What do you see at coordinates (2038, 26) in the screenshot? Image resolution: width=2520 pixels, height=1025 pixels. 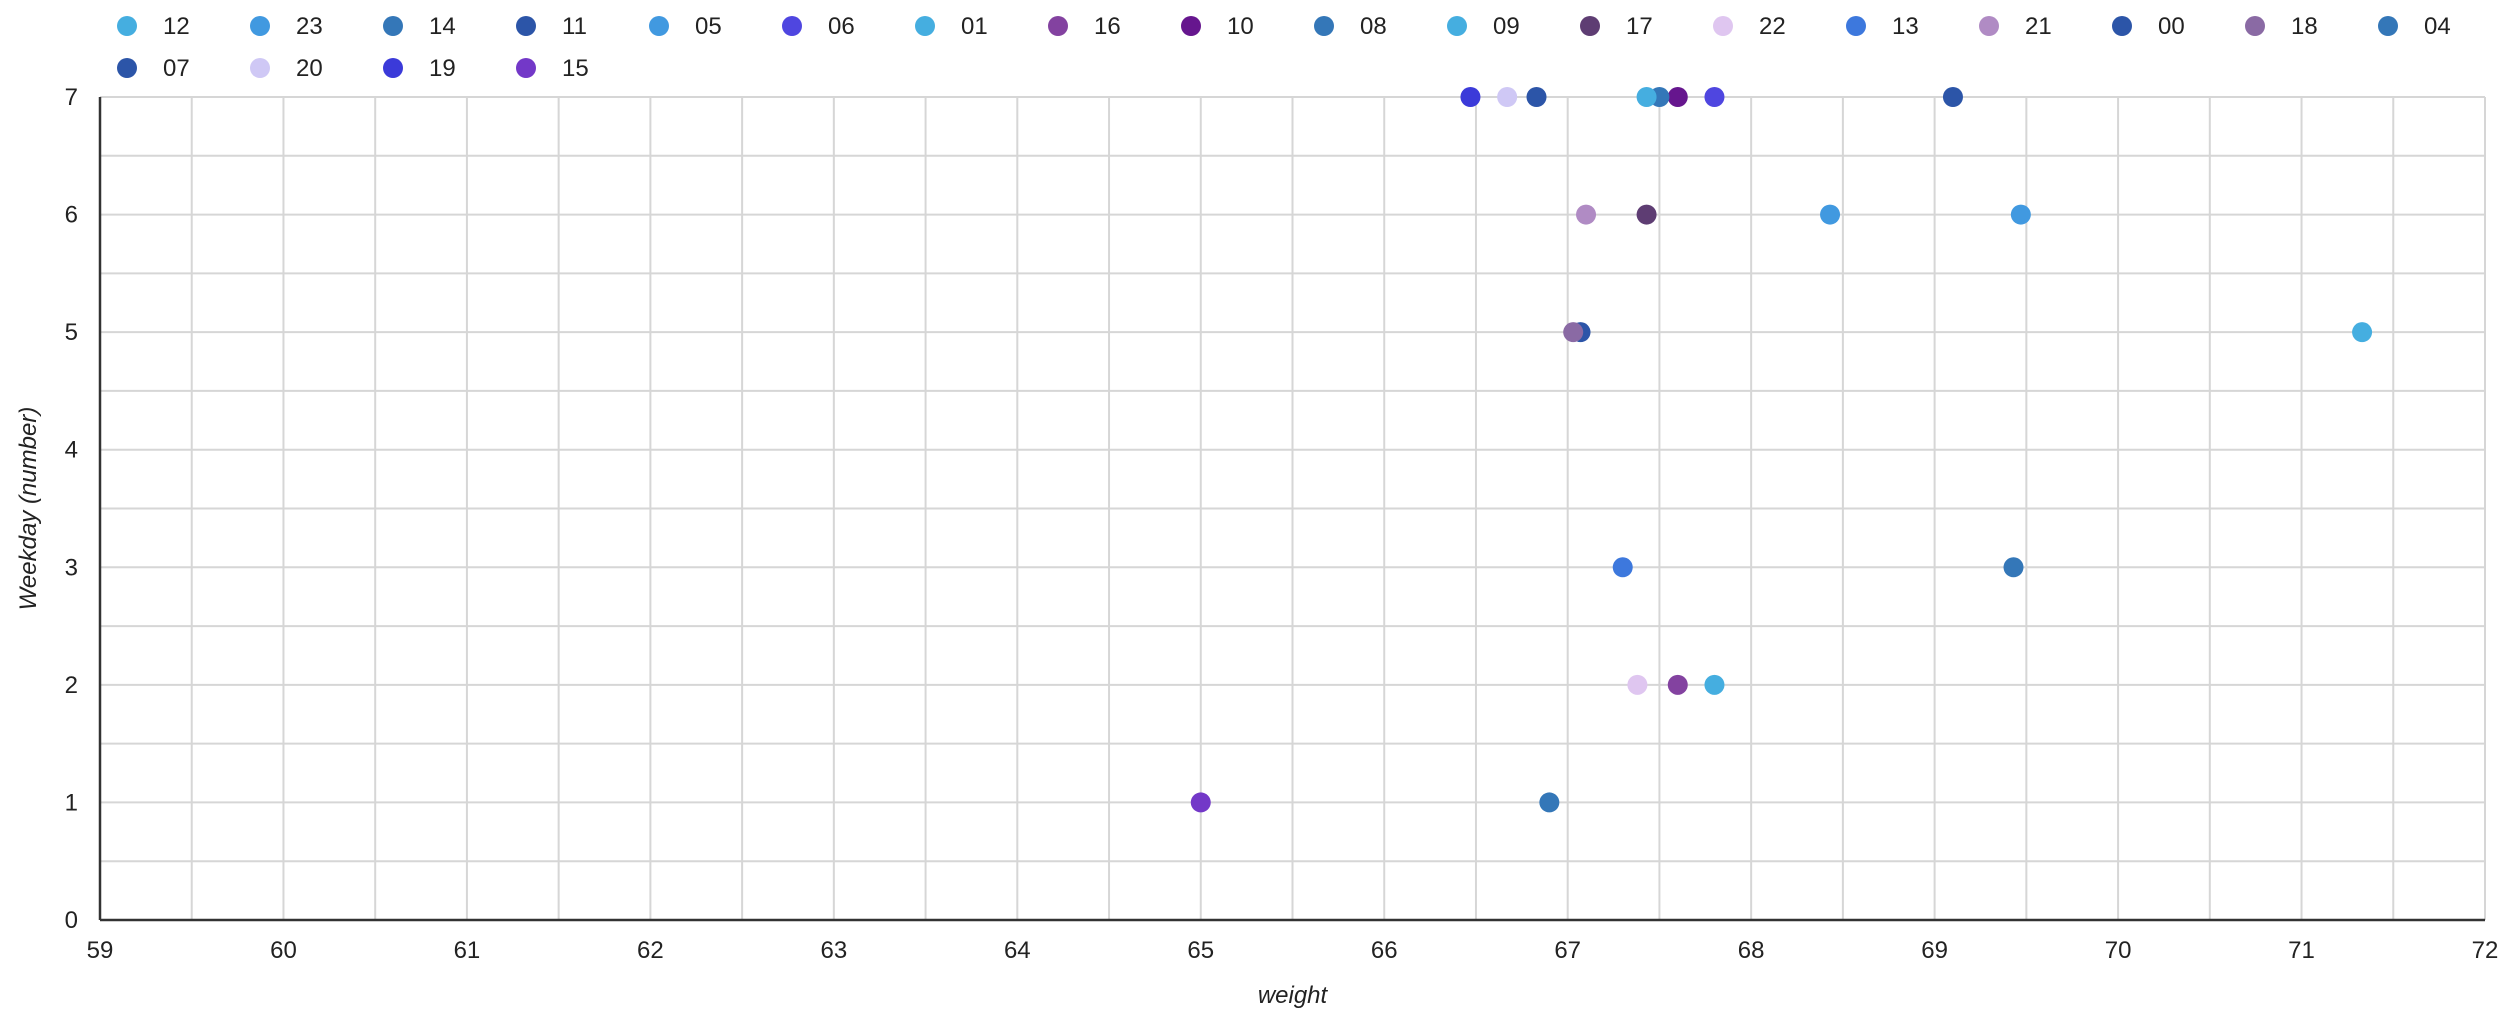 I see `legend-label: 21` at bounding box center [2038, 26].